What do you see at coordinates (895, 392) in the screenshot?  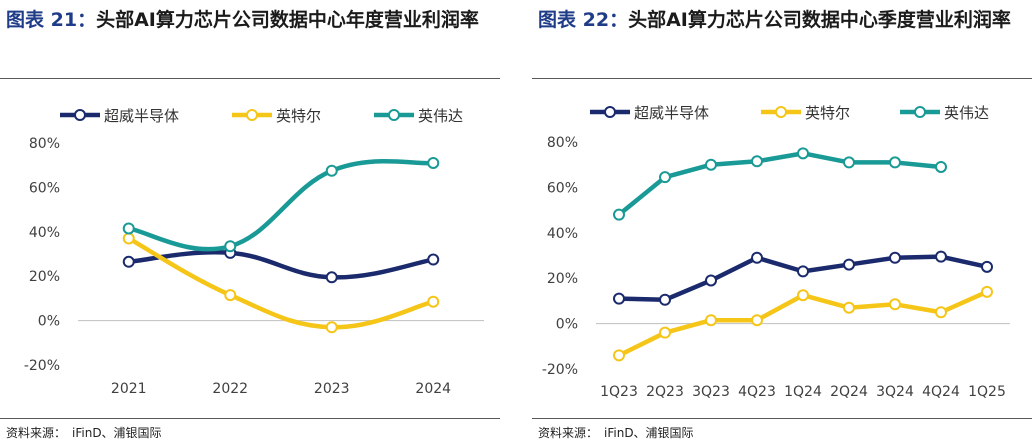 I see `x-tick-label: 3Q24` at bounding box center [895, 392].